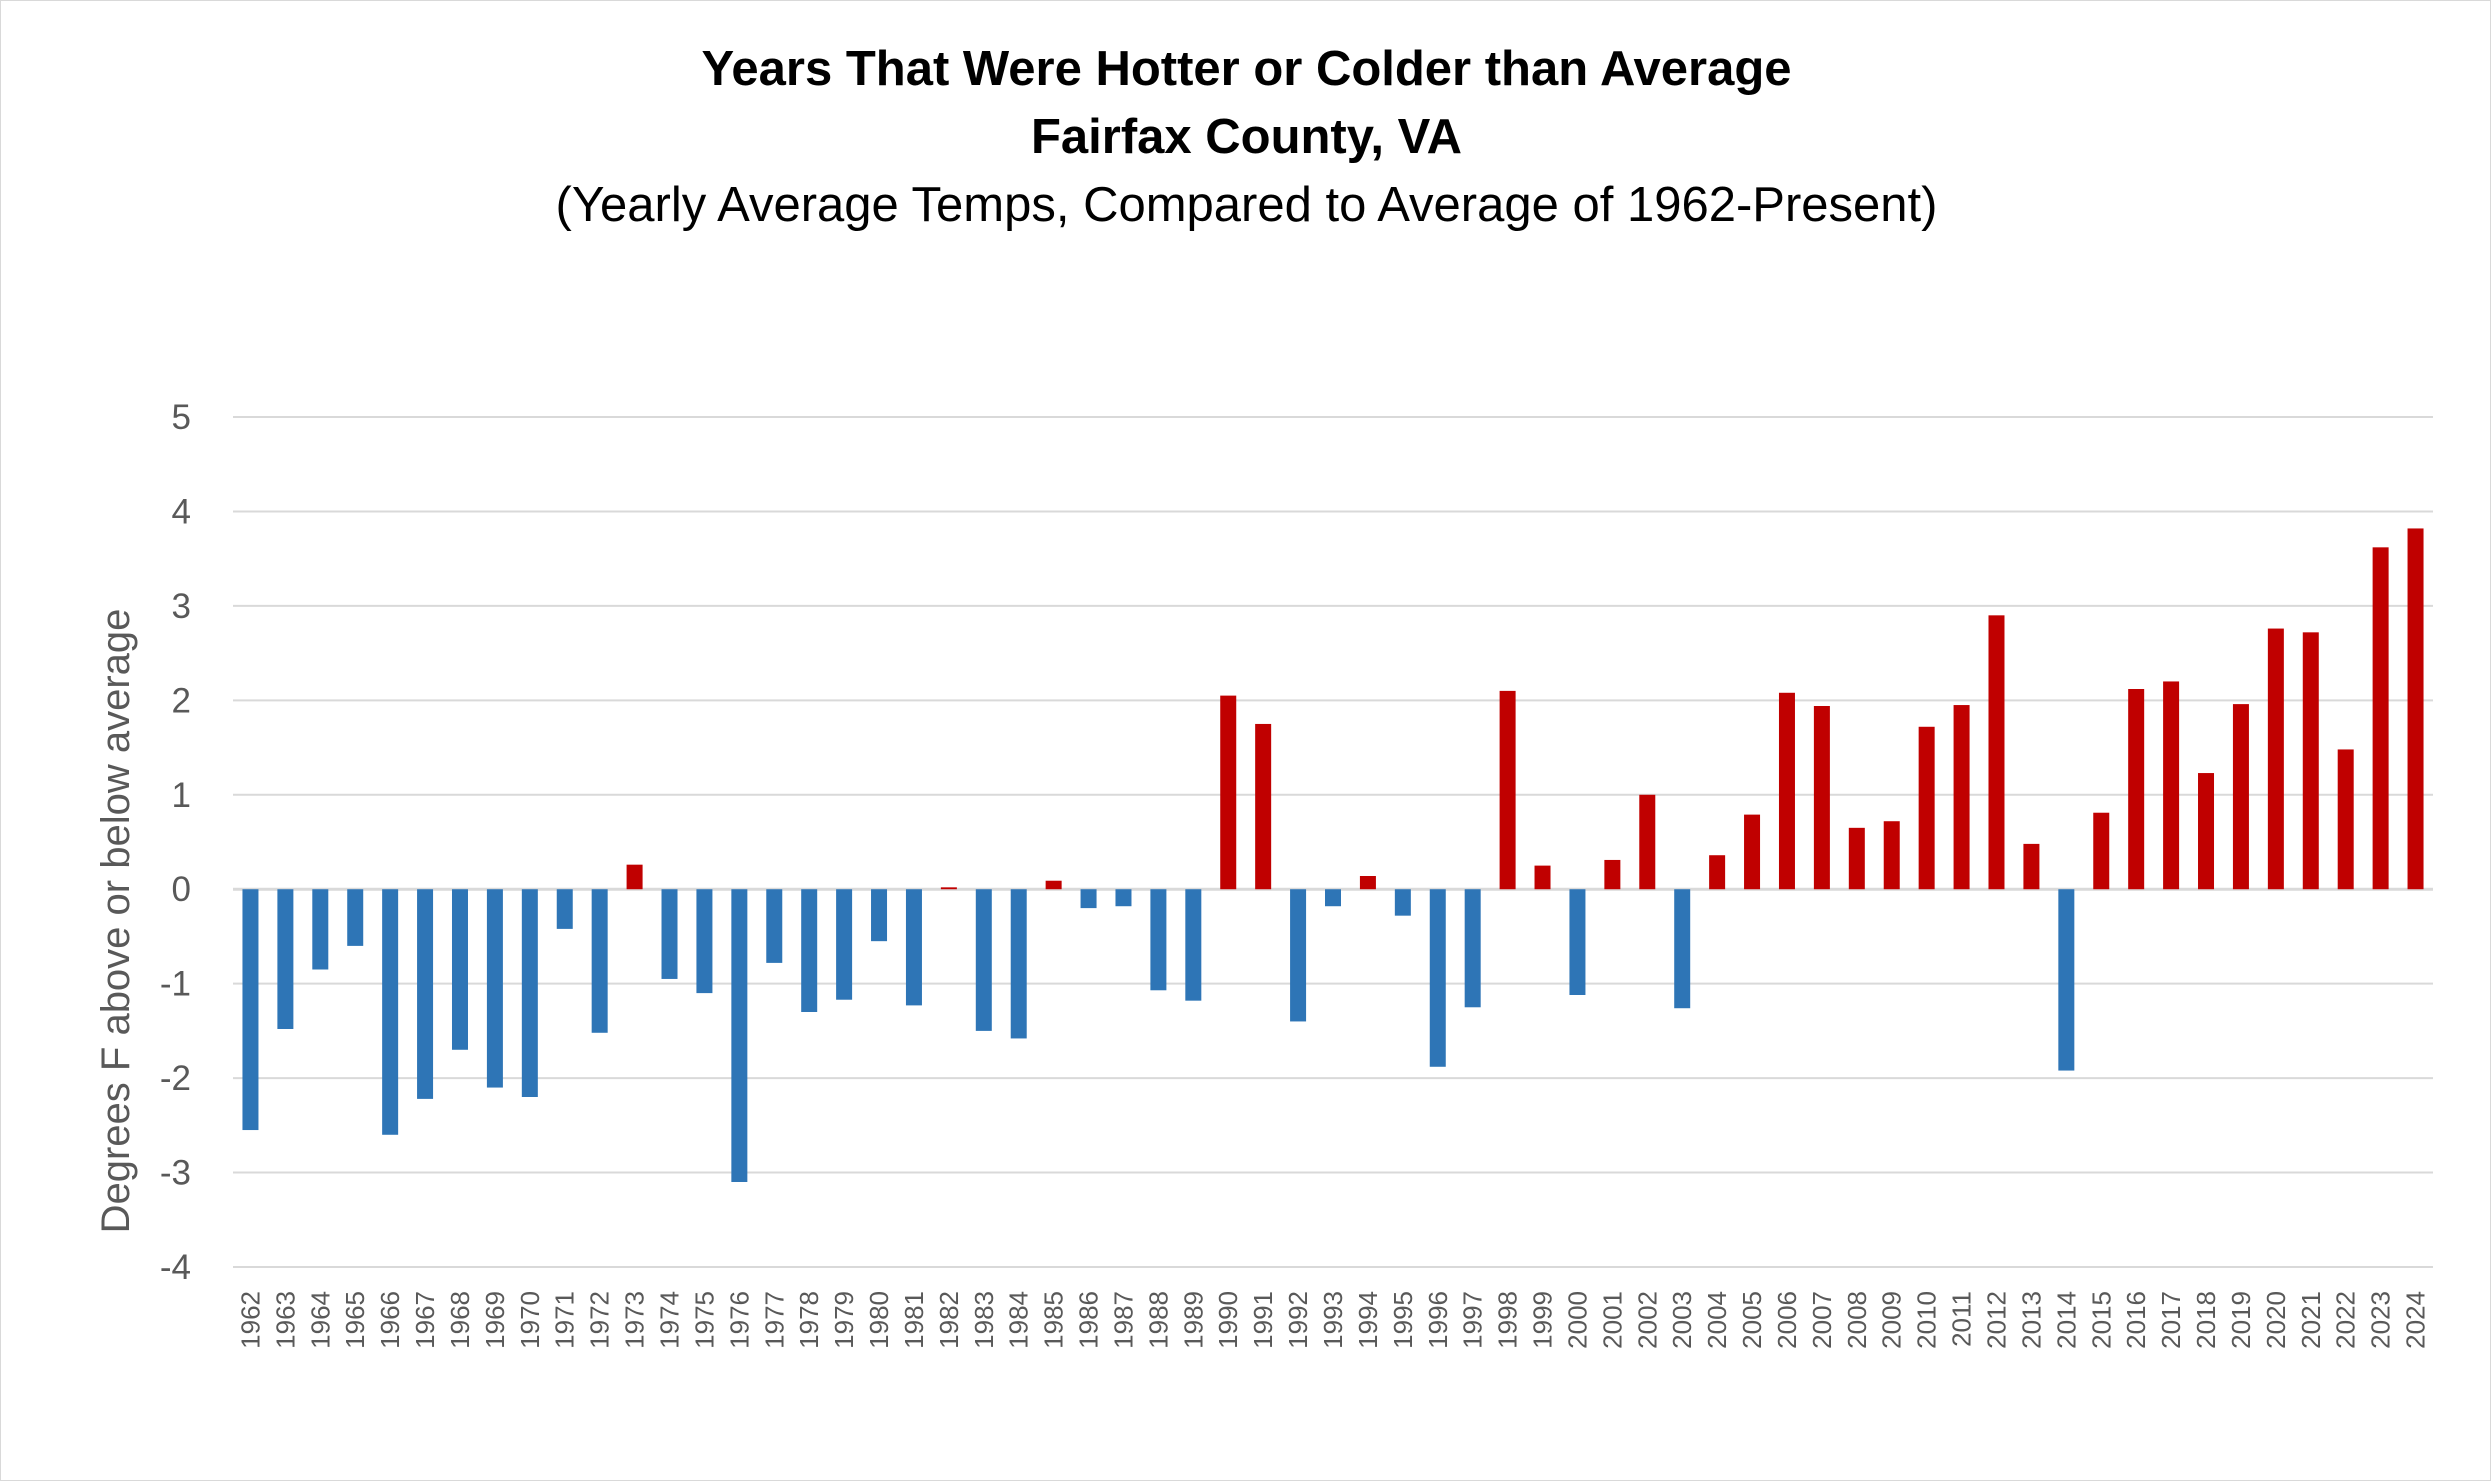 Image resolution: width=2491 pixels, height=1481 pixels. I want to click on x-tick-label: 2017, so click(2171, 1320).